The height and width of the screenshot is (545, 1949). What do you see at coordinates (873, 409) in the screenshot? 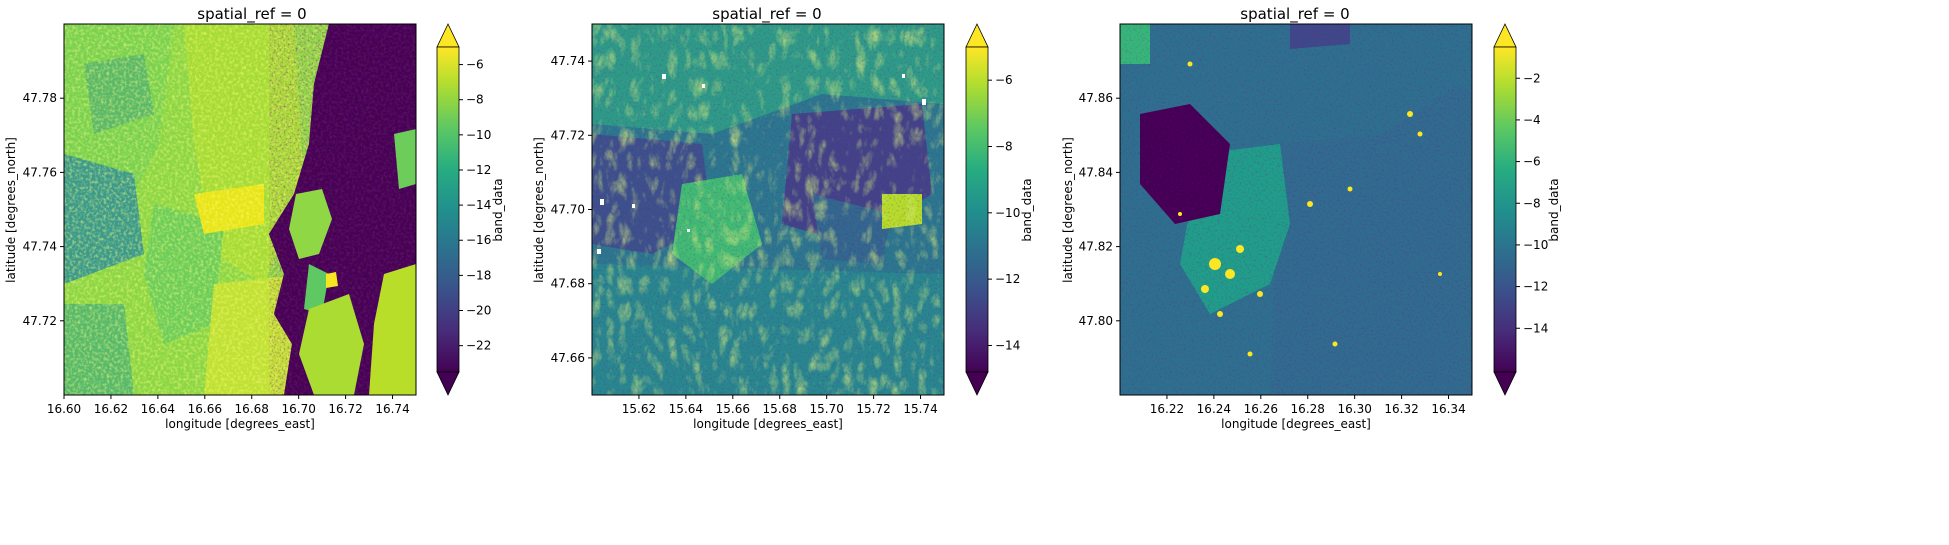
I see `x-tick-label: 15.72` at bounding box center [873, 409].